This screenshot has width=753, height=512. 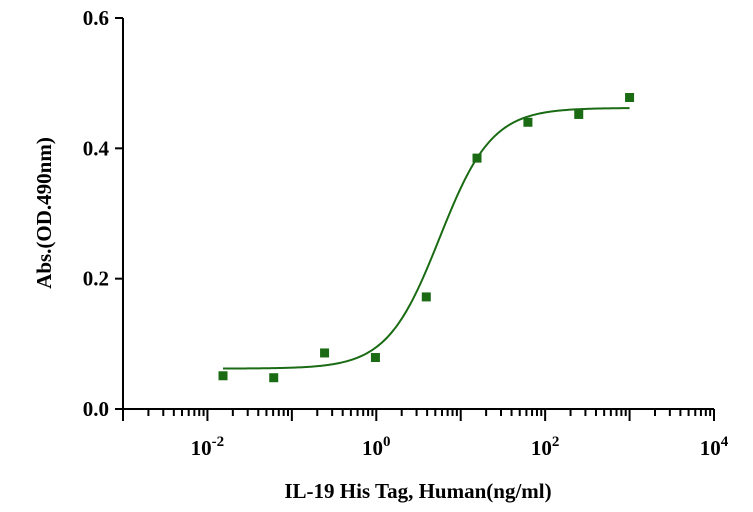 What do you see at coordinates (714, 447) in the screenshot?
I see `x-tick-label: 10⁴` at bounding box center [714, 447].